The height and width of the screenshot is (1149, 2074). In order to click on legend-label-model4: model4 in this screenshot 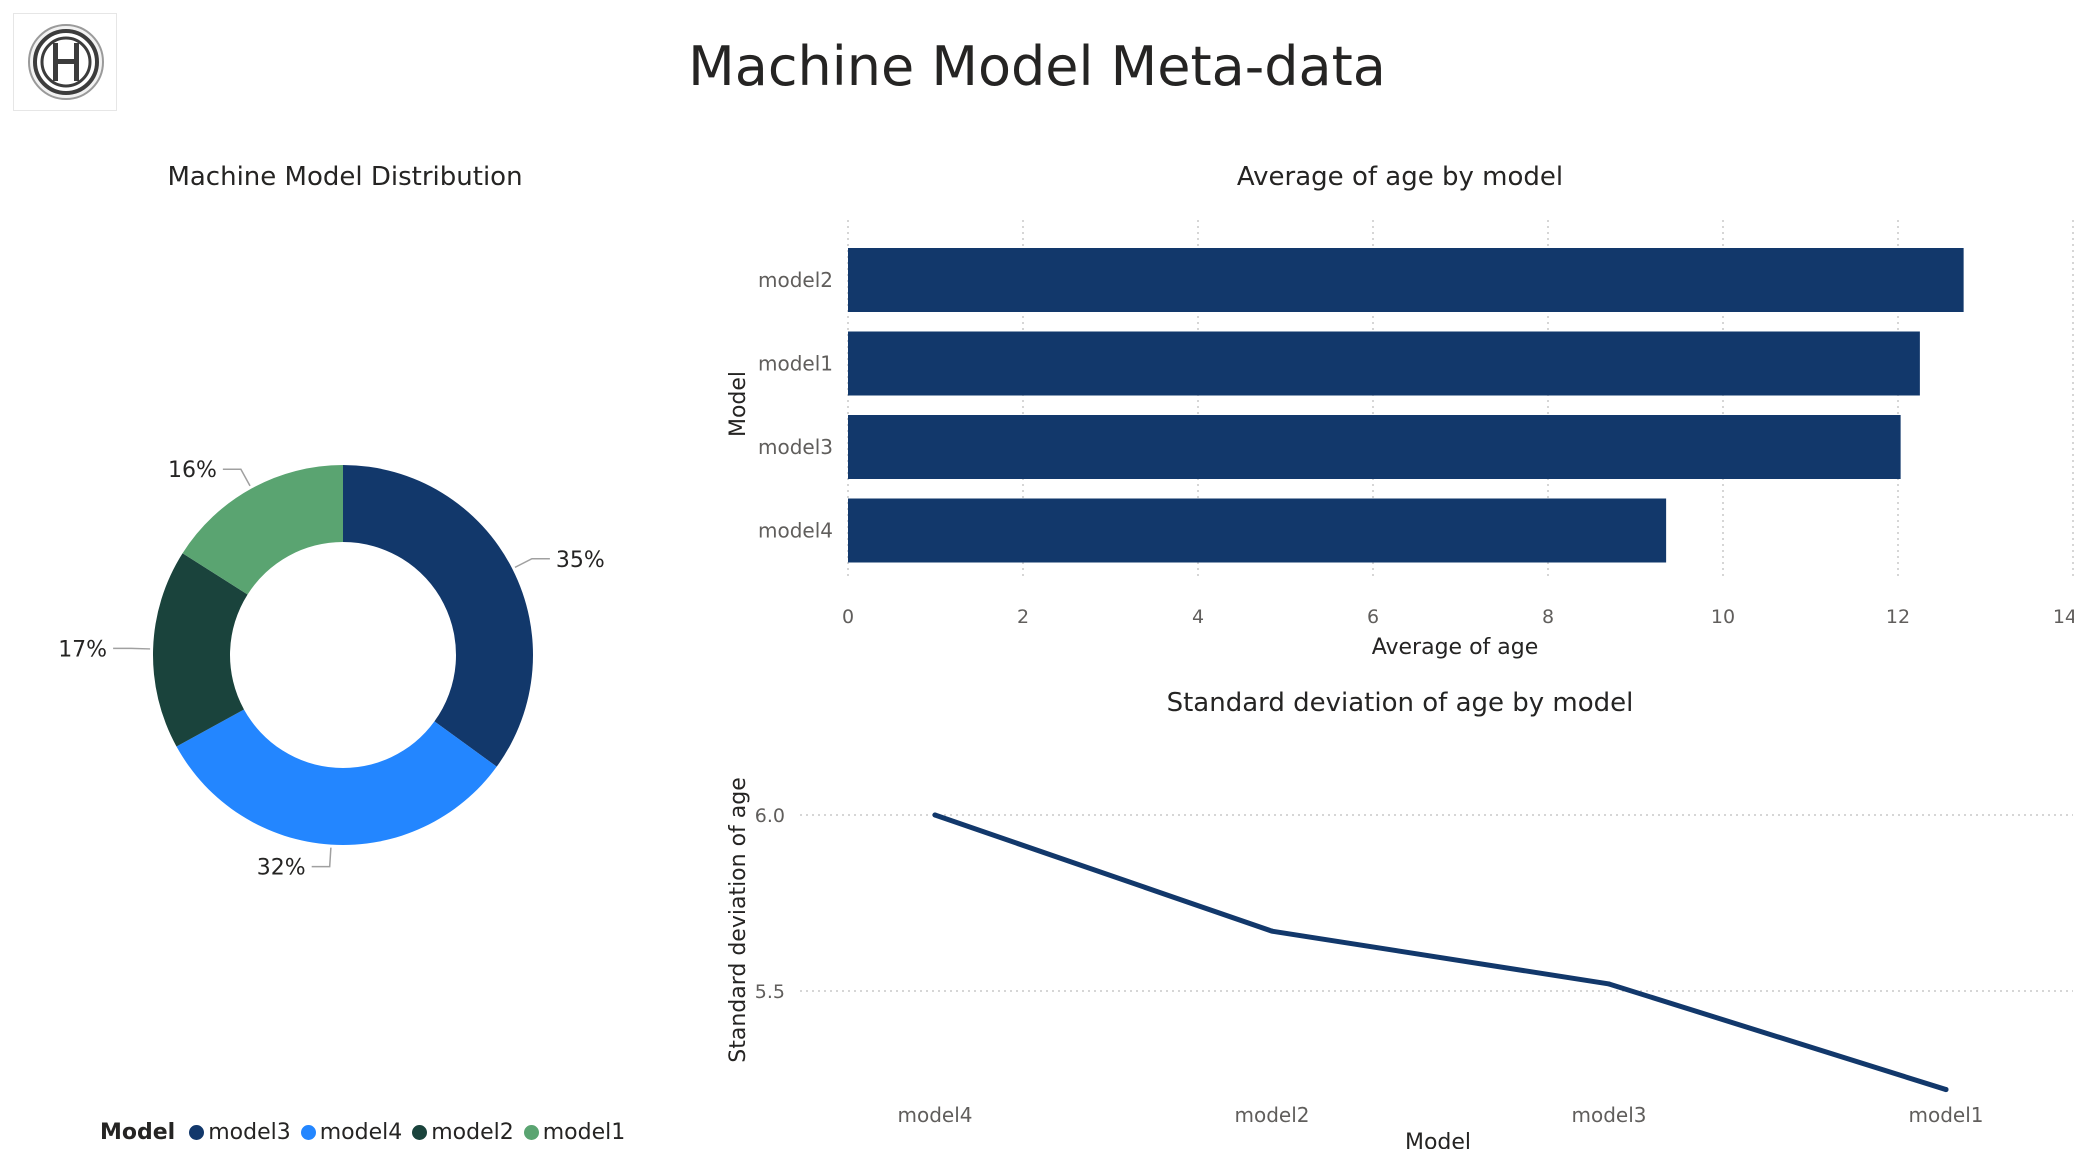, I will do `click(361, 1132)`.